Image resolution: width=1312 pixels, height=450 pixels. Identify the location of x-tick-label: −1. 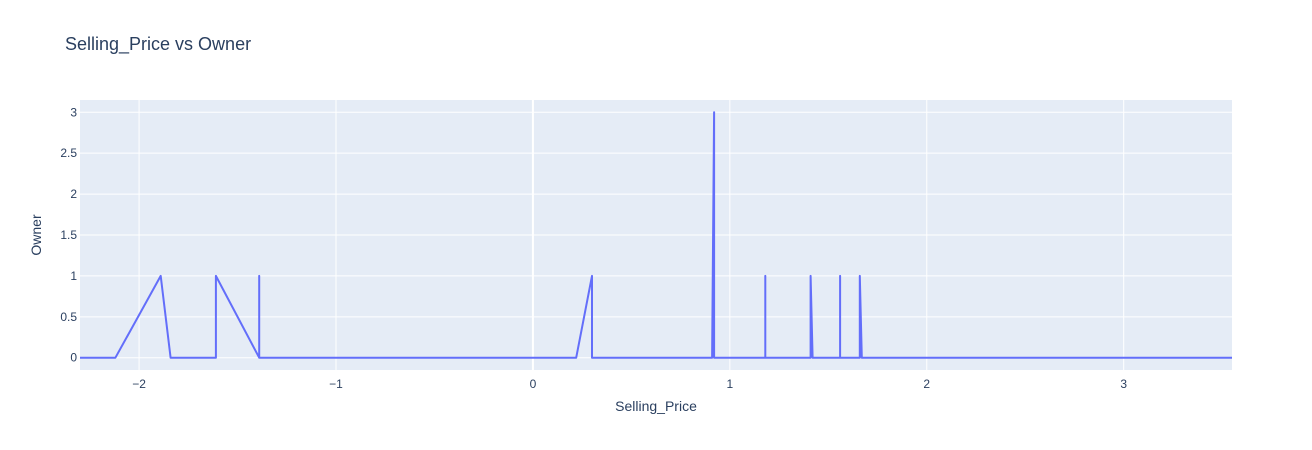
(336, 384).